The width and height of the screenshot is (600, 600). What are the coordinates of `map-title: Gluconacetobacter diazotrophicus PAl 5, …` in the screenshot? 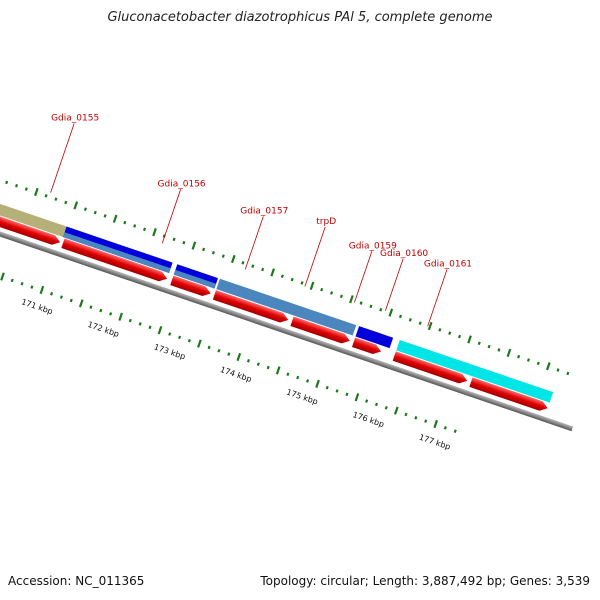 It's located at (300, 17).